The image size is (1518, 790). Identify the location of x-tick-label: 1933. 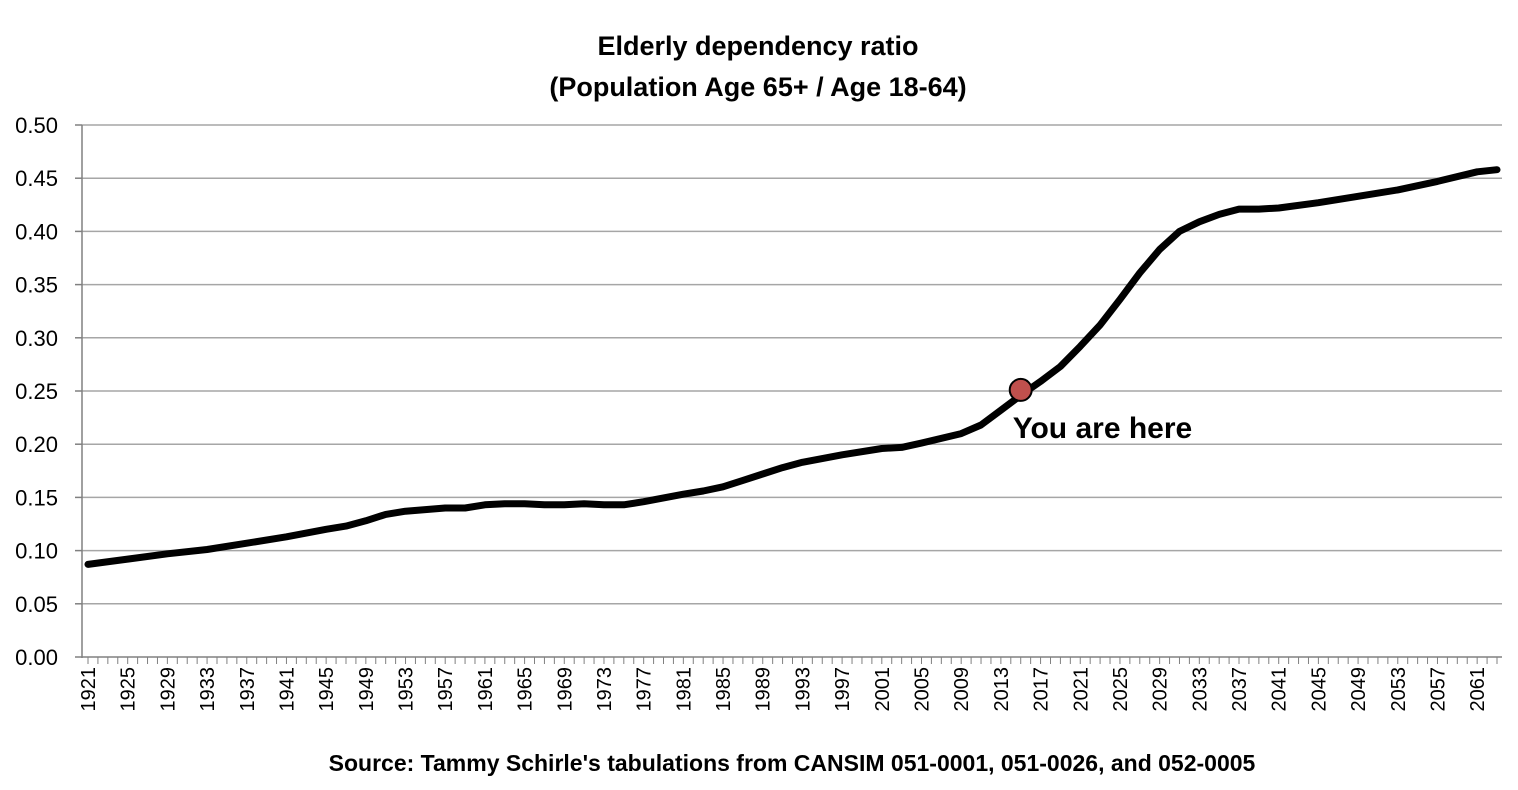
(208, 689).